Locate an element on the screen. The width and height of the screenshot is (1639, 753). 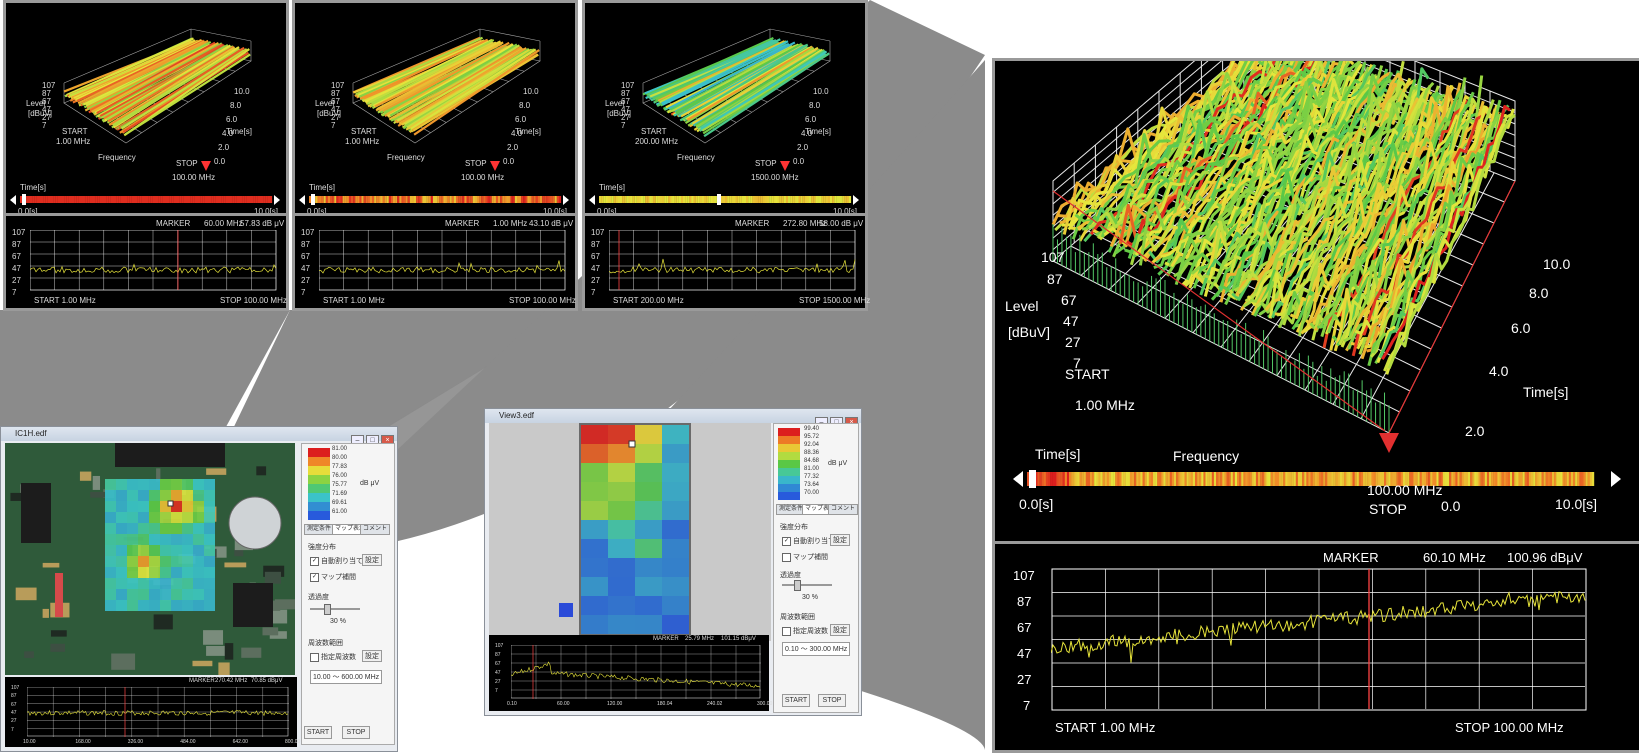
mini-y-tick: 7 is located at coordinates (12, 729).